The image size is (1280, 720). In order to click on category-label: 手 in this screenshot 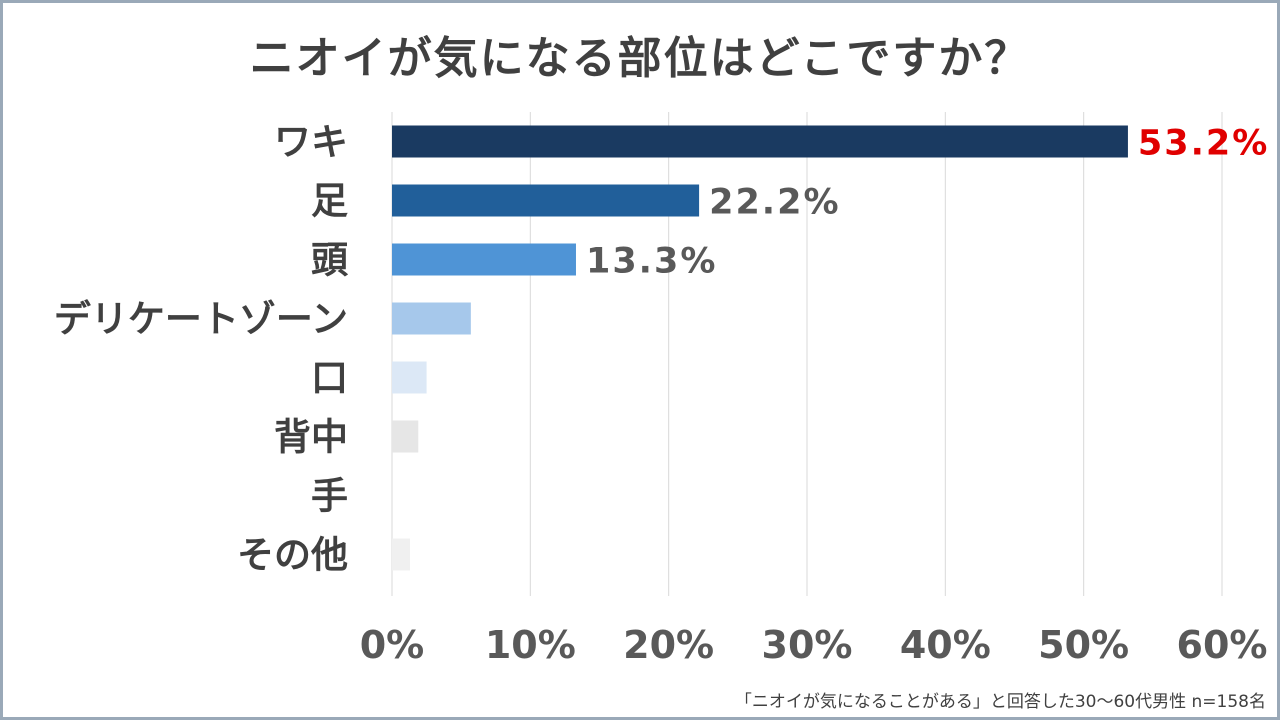, I will do `click(329, 496)`.